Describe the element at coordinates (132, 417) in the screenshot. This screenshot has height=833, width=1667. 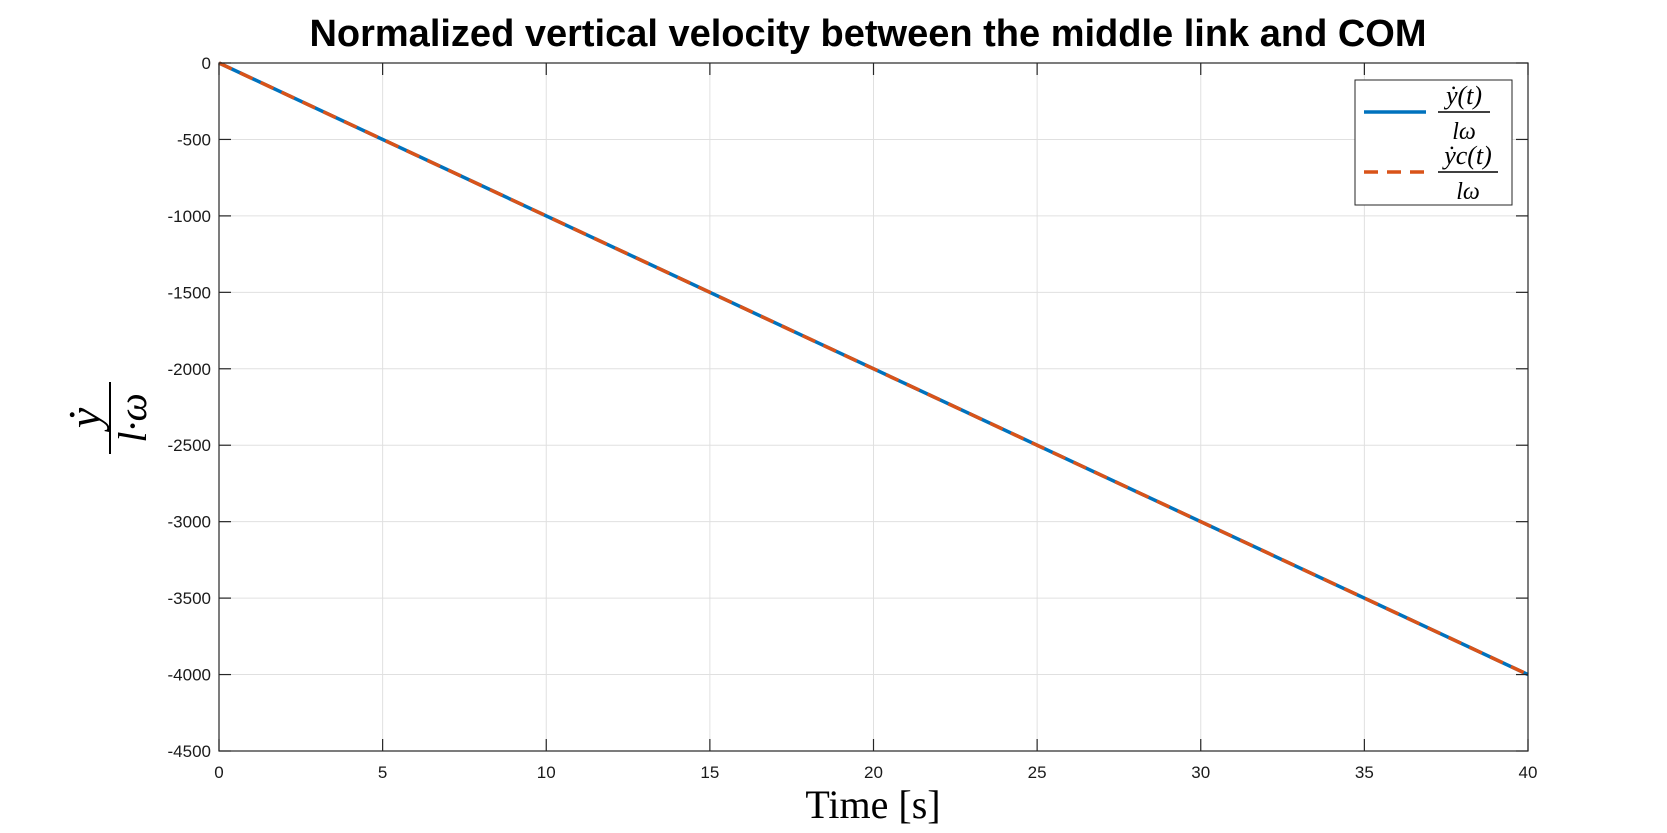
I see `y-axis-label-denominator: l·ω` at that location.